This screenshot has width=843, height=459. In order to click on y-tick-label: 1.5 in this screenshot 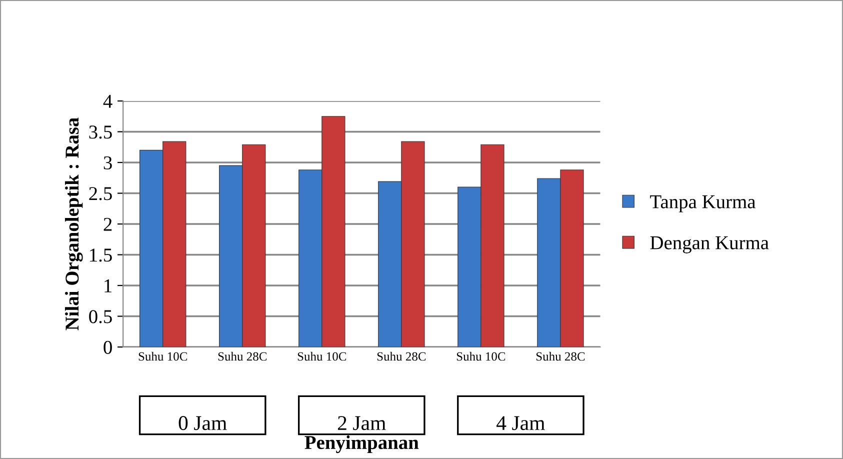, I will do `click(101, 255)`.